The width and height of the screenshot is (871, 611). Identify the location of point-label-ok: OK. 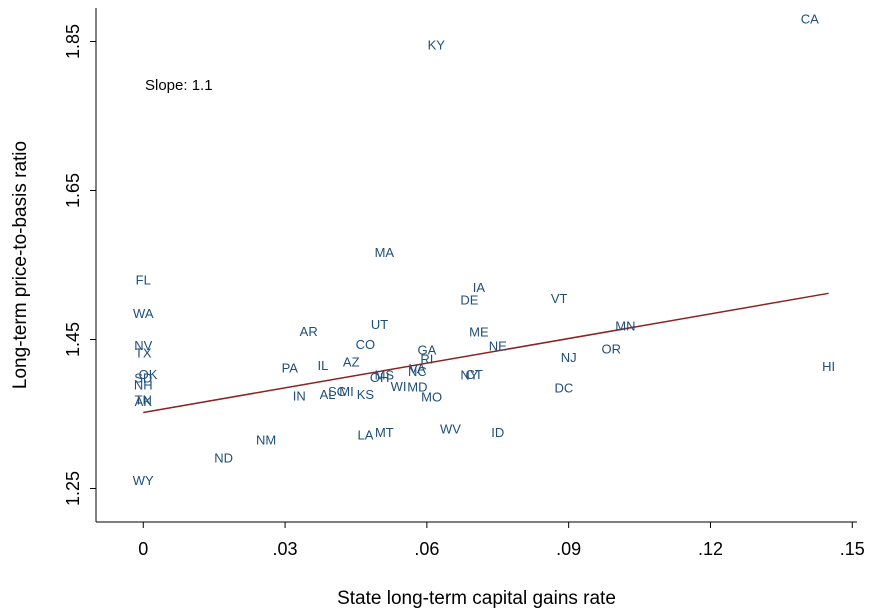
(148, 374).